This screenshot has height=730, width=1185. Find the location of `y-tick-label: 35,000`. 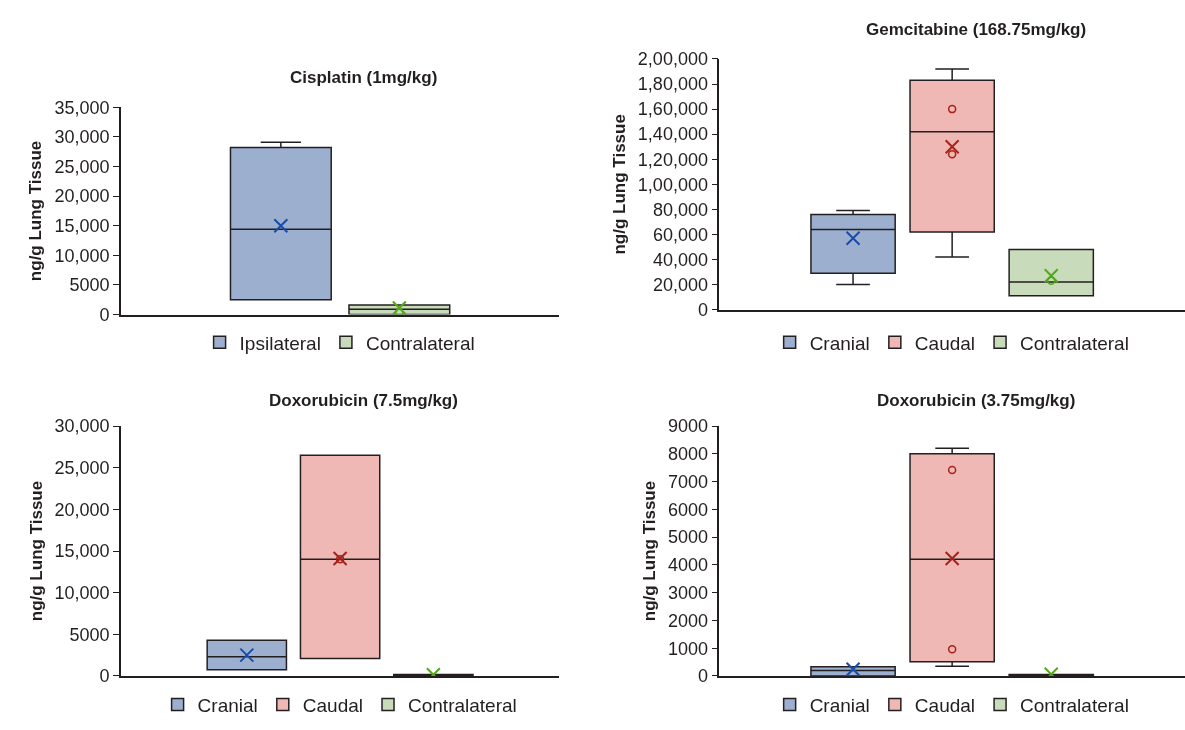

y-tick-label: 35,000 is located at coordinates (82, 107).